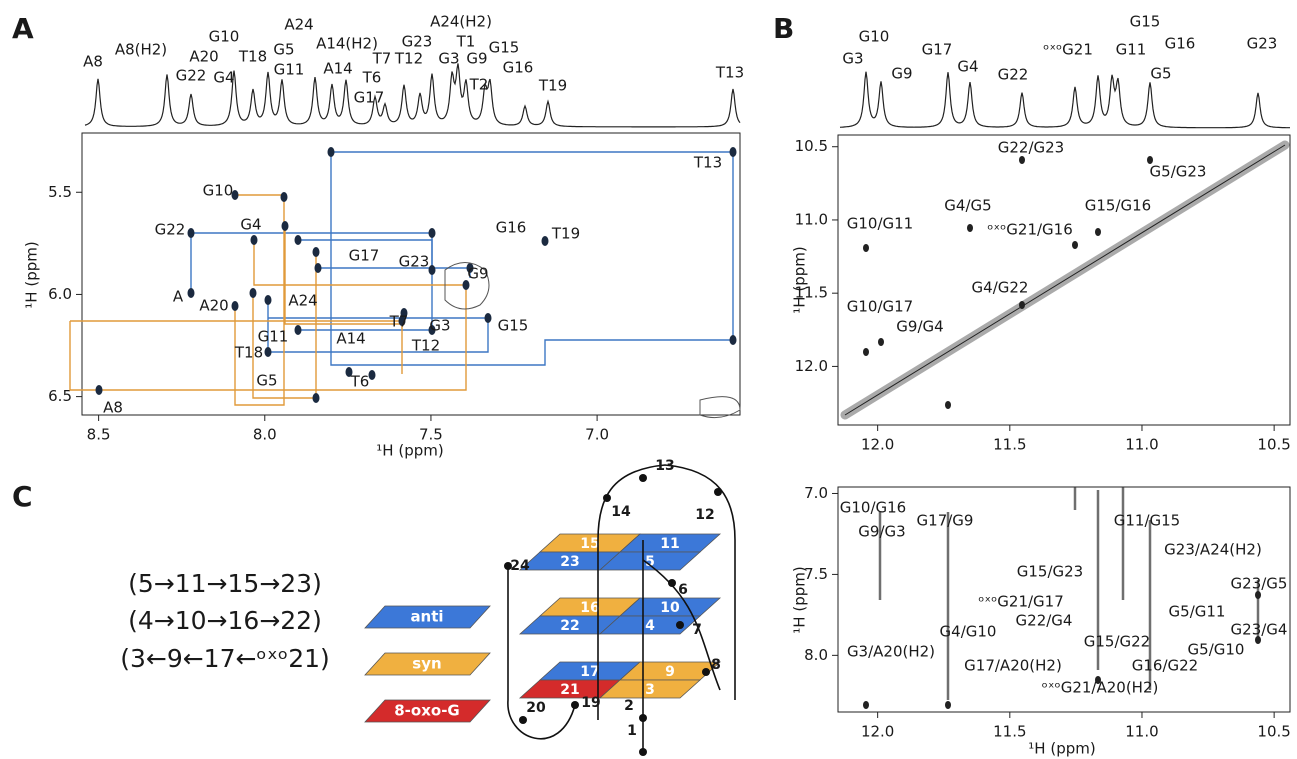 The height and width of the screenshot is (759, 1297). I want to click on backbone, so click(666, 502).